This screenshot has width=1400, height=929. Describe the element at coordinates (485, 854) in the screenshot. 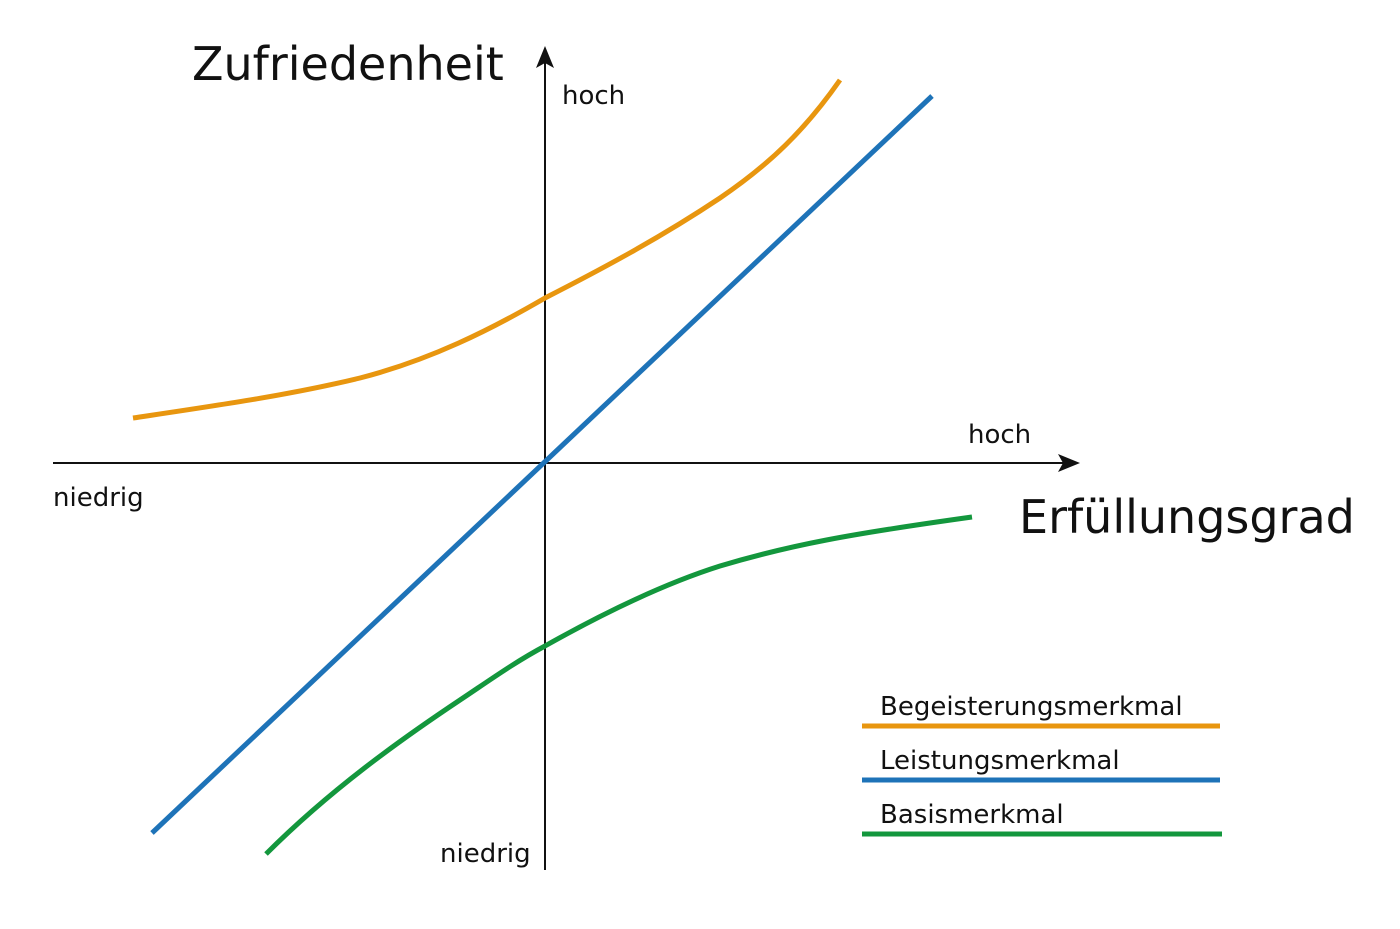

I see `y-axis-low-label: niedrig` at that location.